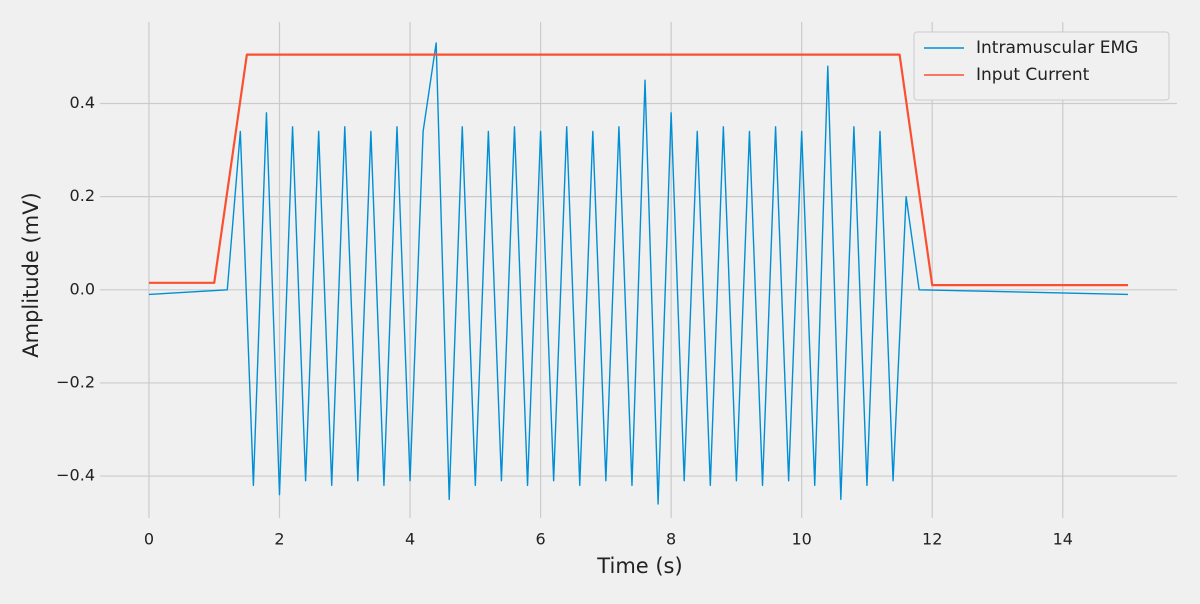 The height and width of the screenshot is (604, 1200). Describe the element at coordinates (1033, 75) in the screenshot. I see `legend-label: Input Current` at that location.